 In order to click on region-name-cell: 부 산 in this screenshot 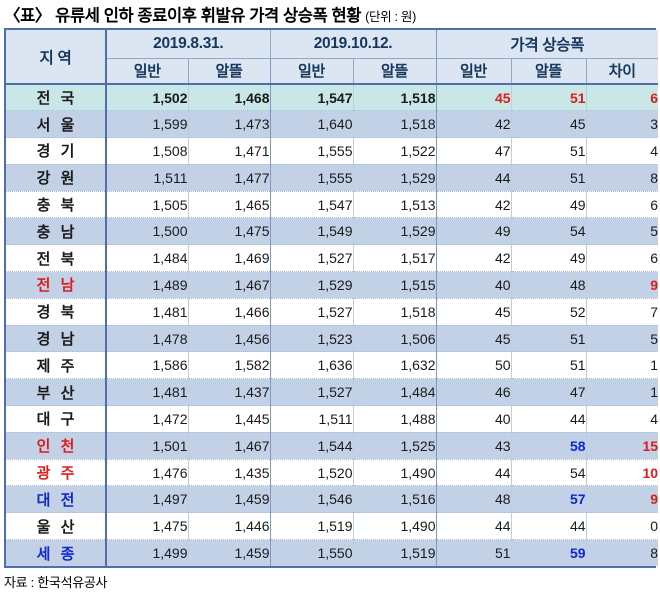, I will do `click(56, 392)`.